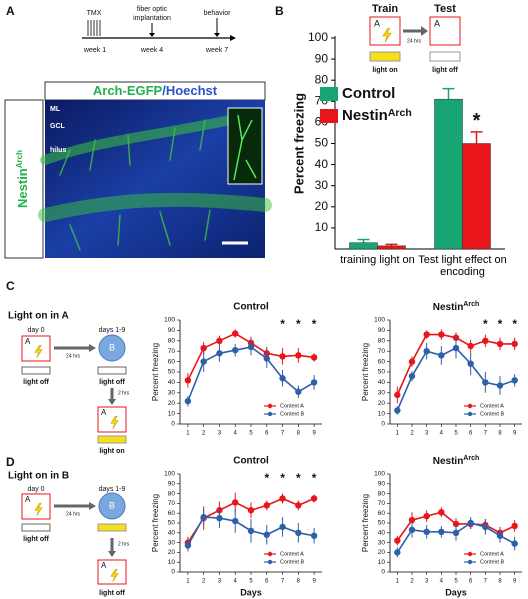 This screenshot has width=528, height=599. What do you see at coordinates (456, 307) in the screenshot?
I see `chart-title: NestinArch` at bounding box center [456, 307].